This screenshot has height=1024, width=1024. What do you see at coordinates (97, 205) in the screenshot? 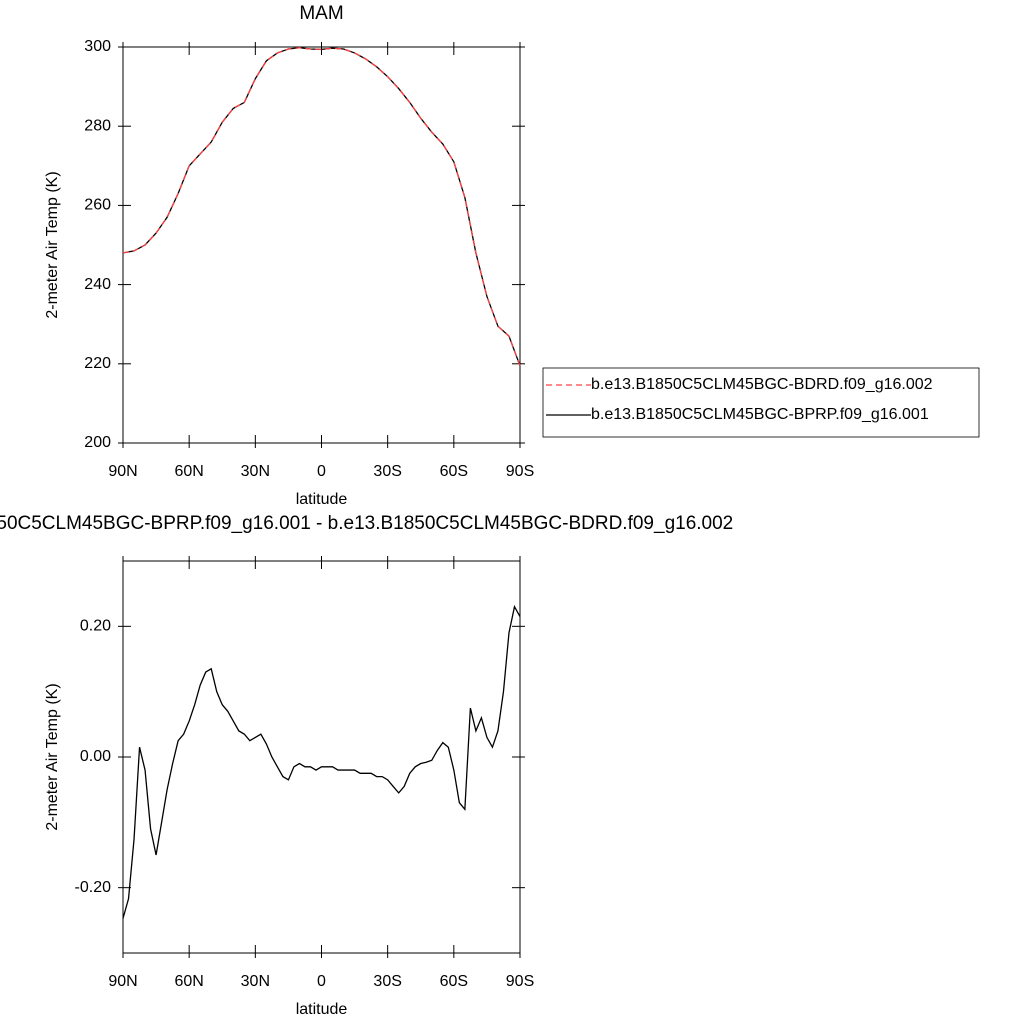
I see `y-tick-label: 260` at bounding box center [97, 205].